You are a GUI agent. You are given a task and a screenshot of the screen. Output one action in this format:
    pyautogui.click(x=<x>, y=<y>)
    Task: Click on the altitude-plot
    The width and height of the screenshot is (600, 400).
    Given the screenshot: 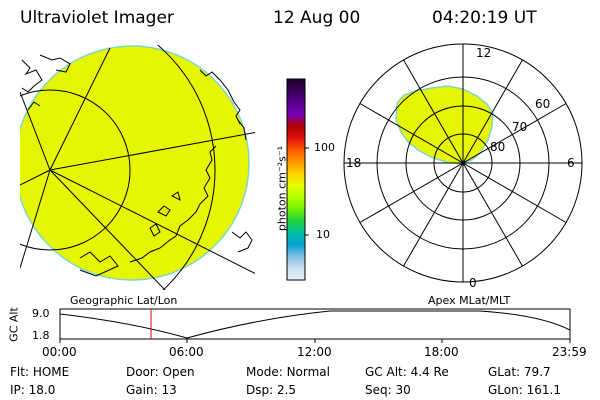 What is the action you would take?
    pyautogui.click(x=315, y=325)
    